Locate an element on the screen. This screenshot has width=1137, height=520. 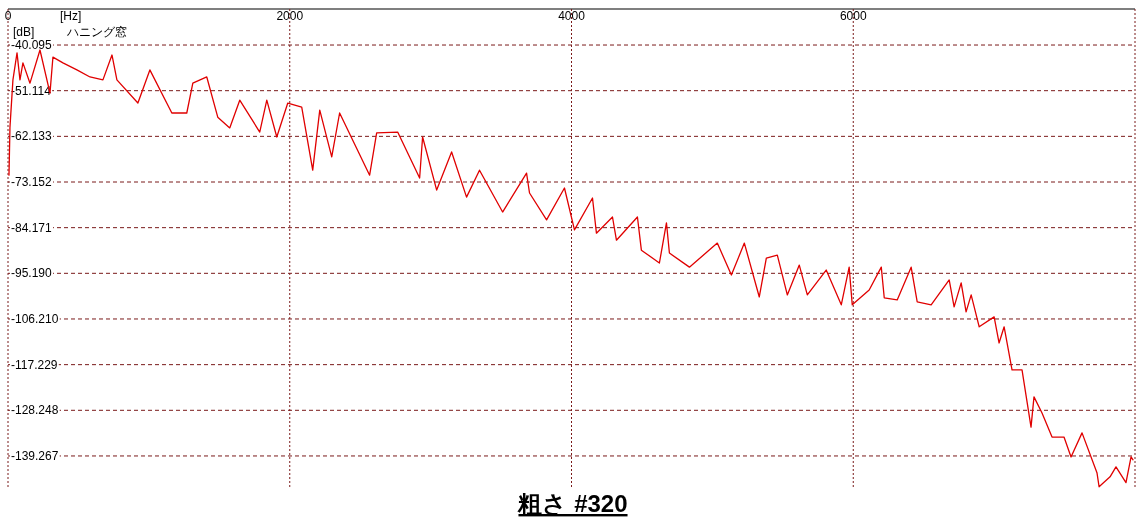
y-tick-label: -117.229 is located at coordinates (34, 364).